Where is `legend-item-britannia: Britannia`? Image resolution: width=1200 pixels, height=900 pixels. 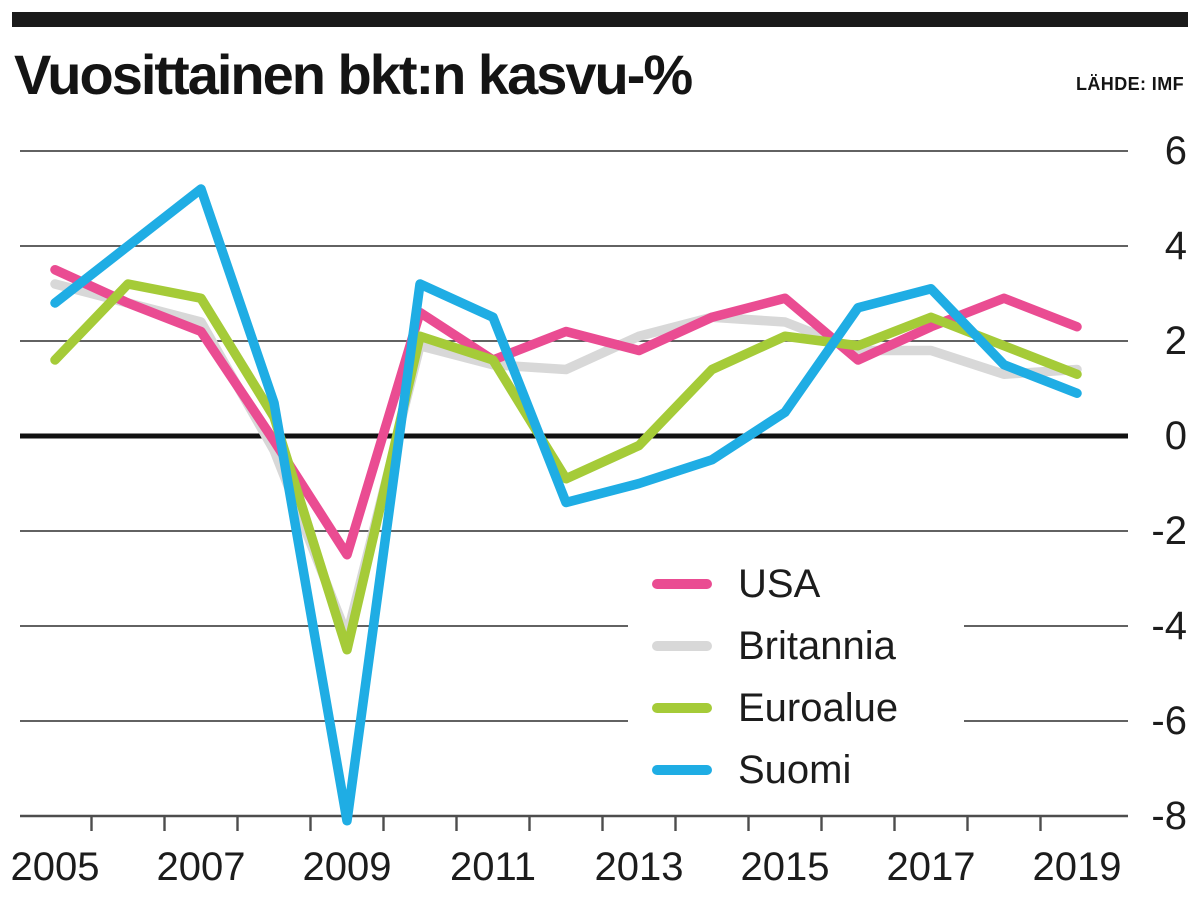
legend-item-britannia: Britannia is located at coordinates (796, 646).